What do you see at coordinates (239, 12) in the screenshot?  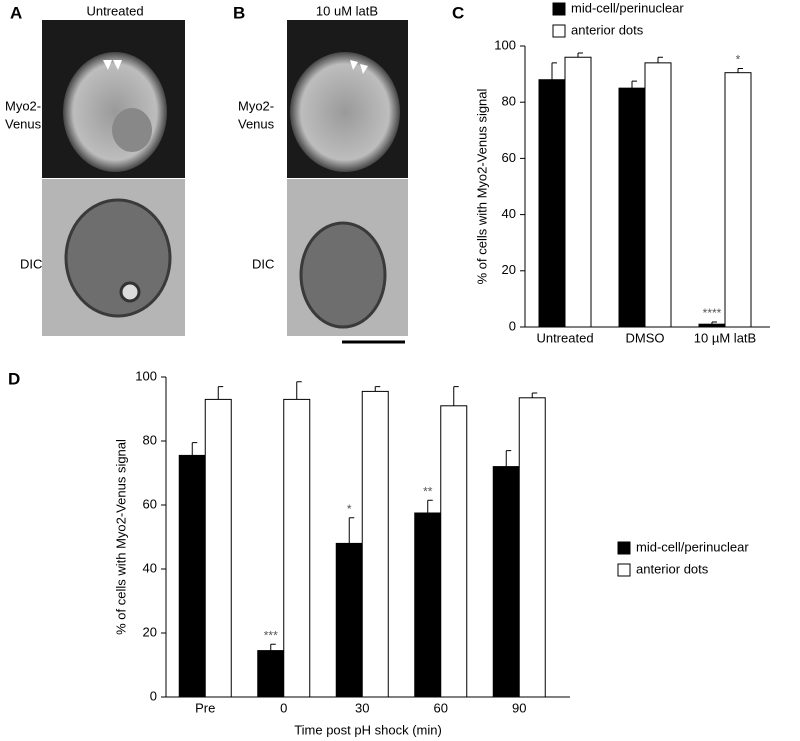 I see `panel-letter: B` at bounding box center [239, 12].